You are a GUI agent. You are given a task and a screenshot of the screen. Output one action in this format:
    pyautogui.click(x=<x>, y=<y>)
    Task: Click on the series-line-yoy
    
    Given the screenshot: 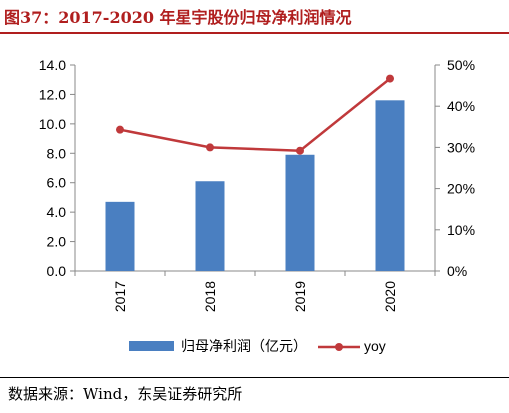 What is the action you would take?
    pyautogui.click(x=255, y=114)
    